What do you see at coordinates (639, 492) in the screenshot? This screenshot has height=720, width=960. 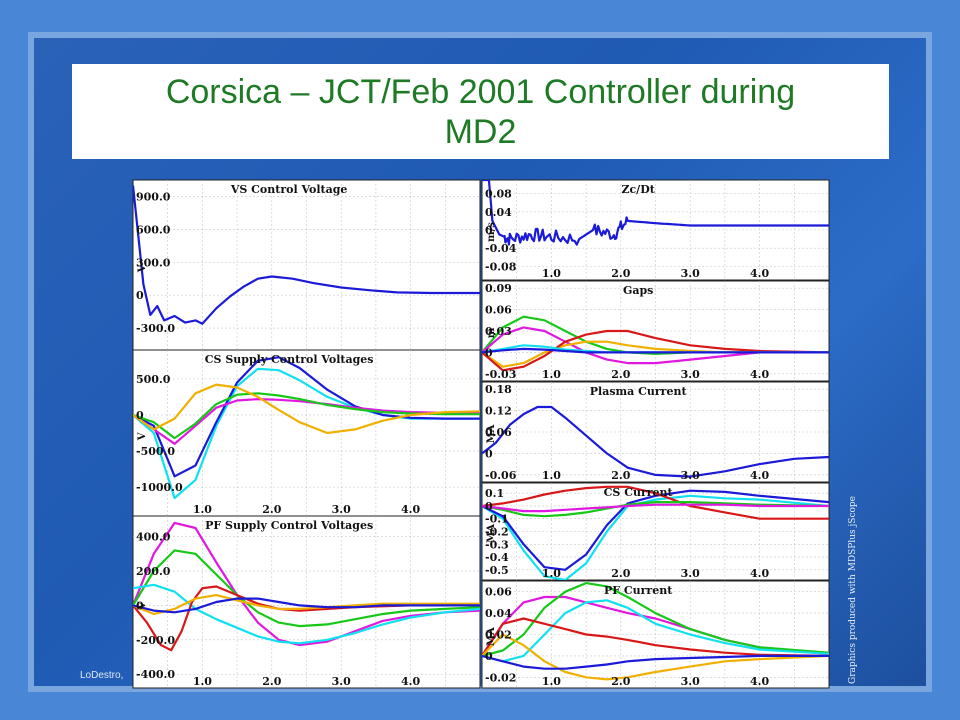 I see `panel-title: CS Current` at bounding box center [639, 492].